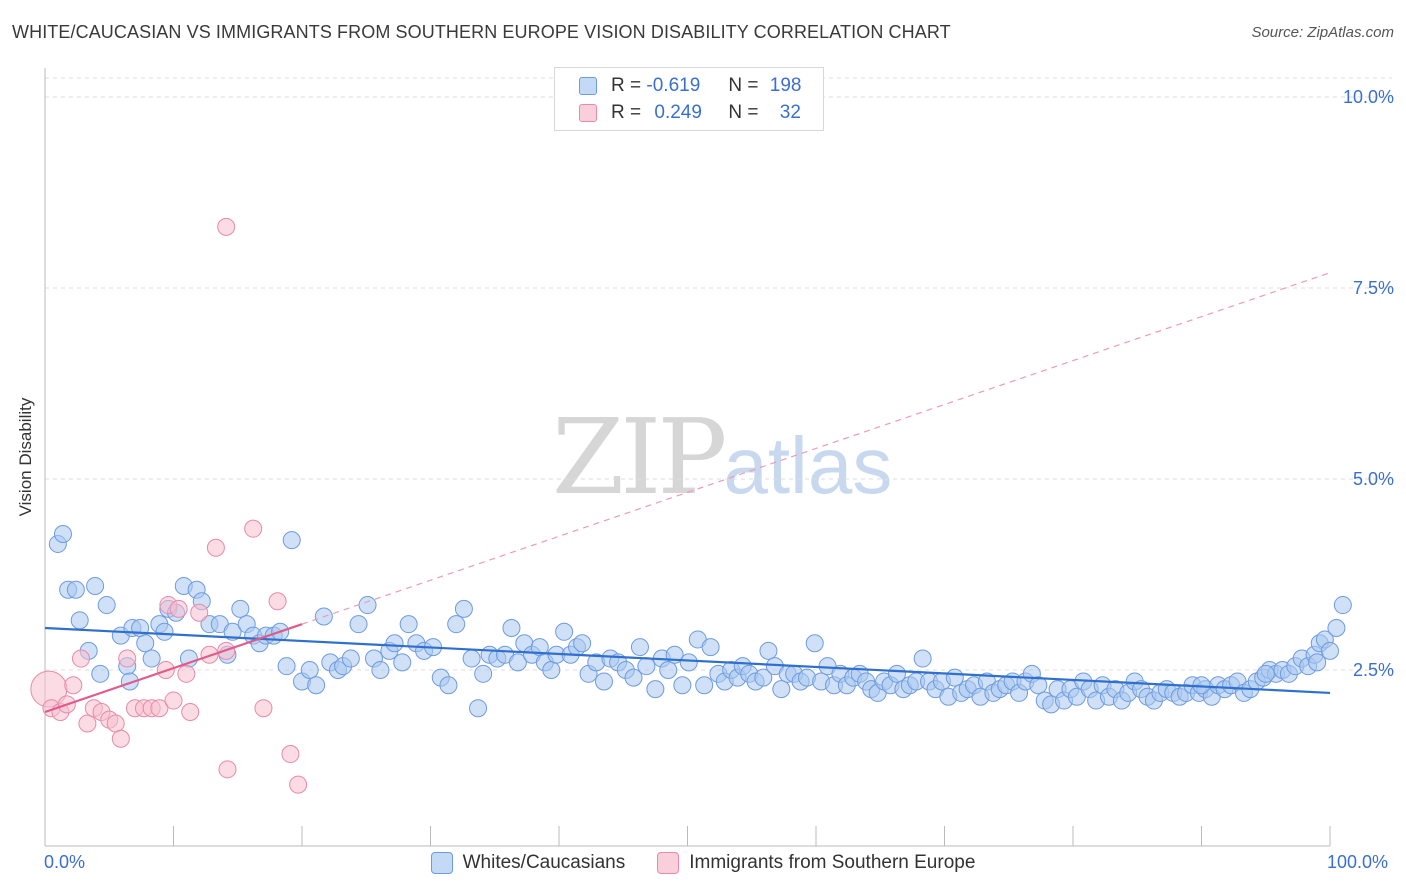 This screenshot has width=1406, height=892. What do you see at coordinates (441, 863) in the screenshot?
I see `series-swatch-whites` at bounding box center [441, 863].